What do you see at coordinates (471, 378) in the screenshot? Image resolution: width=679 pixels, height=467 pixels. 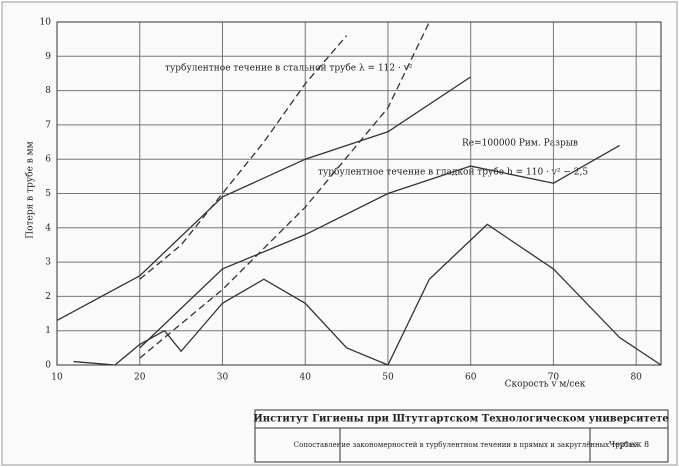 I see `x-tick-label: 60` at bounding box center [471, 378].